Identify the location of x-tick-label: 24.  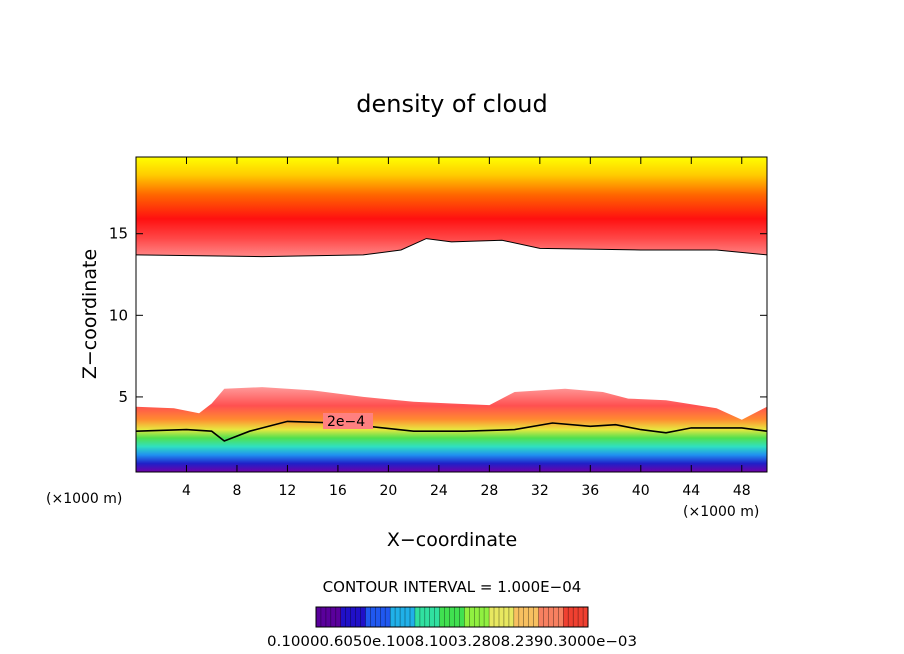
(439, 491).